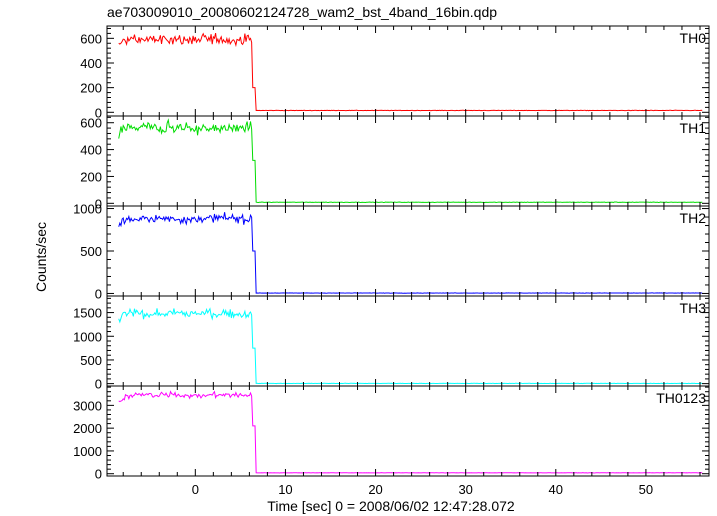 This screenshot has width=717, height=516. I want to click on y-tick-label: 1500, so click(87, 313).